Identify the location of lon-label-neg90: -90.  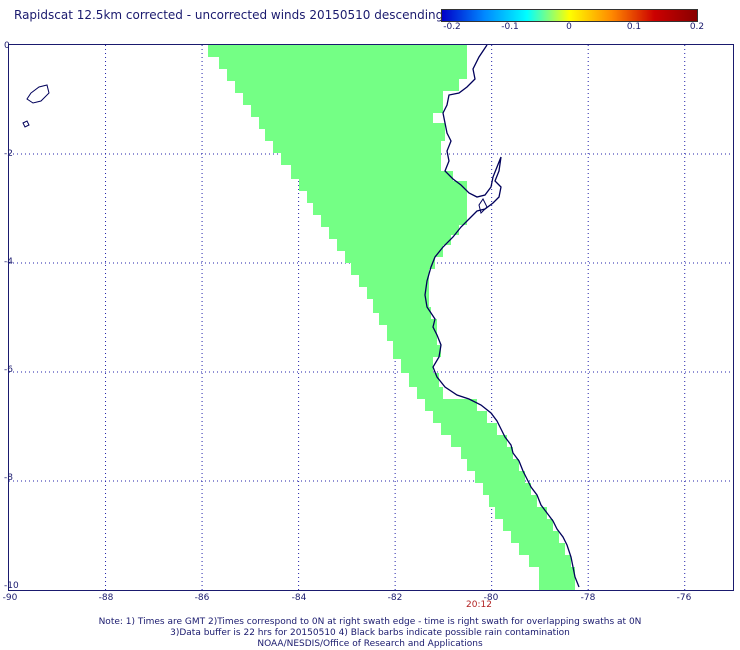
(10, 598).